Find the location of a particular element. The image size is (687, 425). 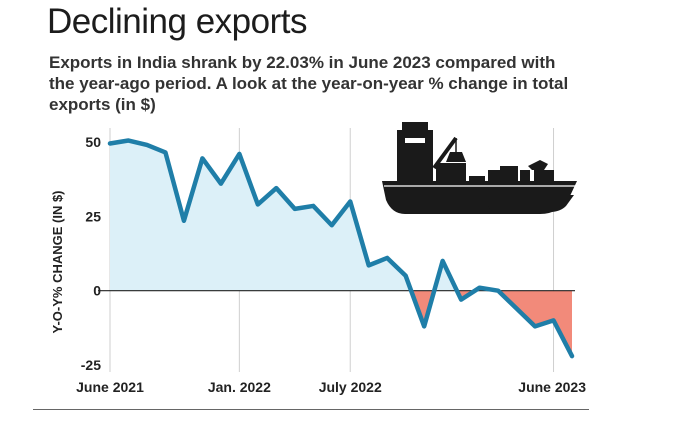

small-boat-cabin is located at coordinates (509, 173).